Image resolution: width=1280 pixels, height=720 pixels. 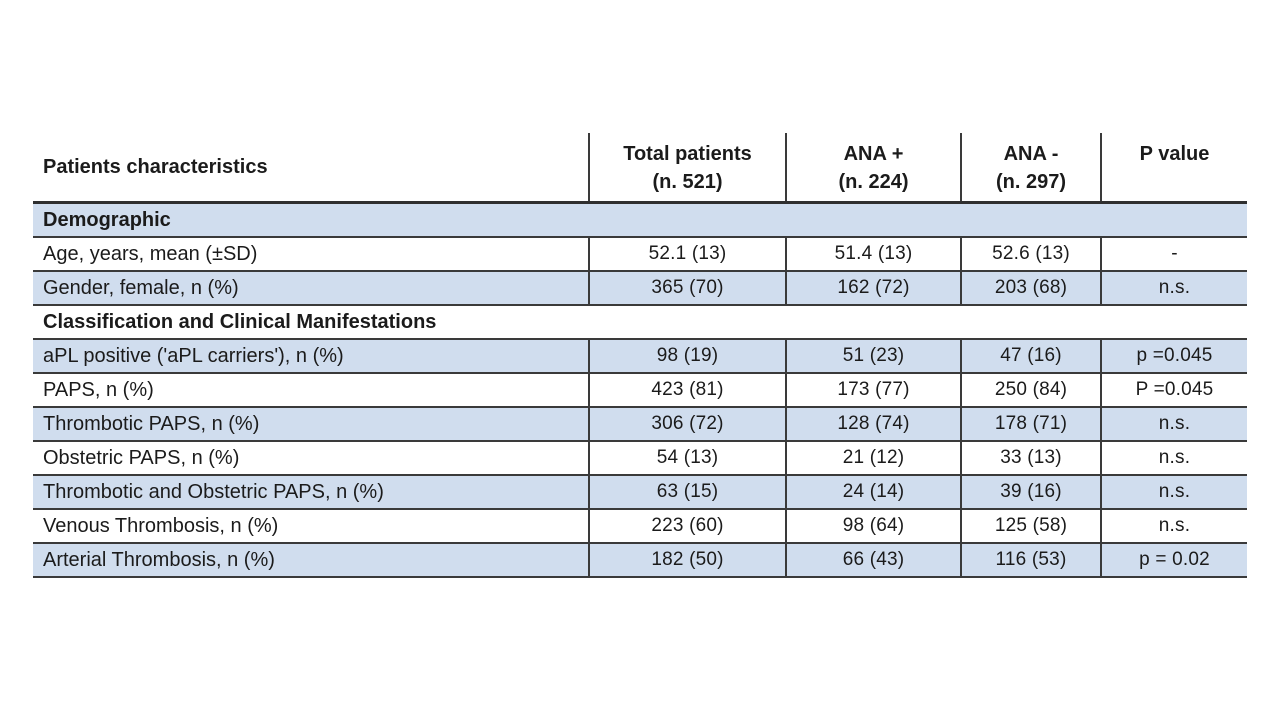 I want to click on cell-total: 306 (72), so click(x=688, y=424).